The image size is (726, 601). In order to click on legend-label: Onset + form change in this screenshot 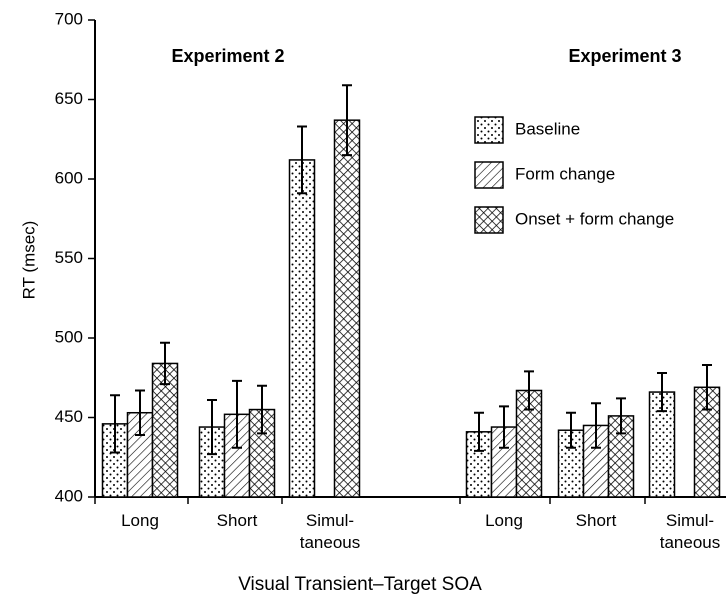, I will do `click(594, 218)`.